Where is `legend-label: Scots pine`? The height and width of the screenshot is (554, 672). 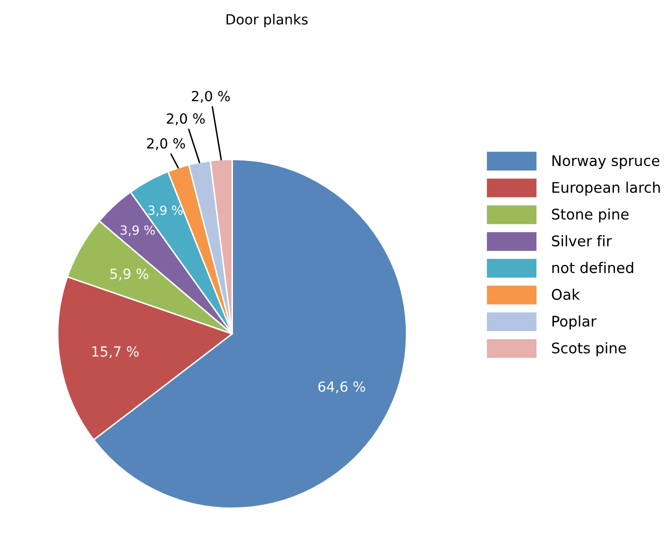
legend-label: Scots pine is located at coordinates (589, 349).